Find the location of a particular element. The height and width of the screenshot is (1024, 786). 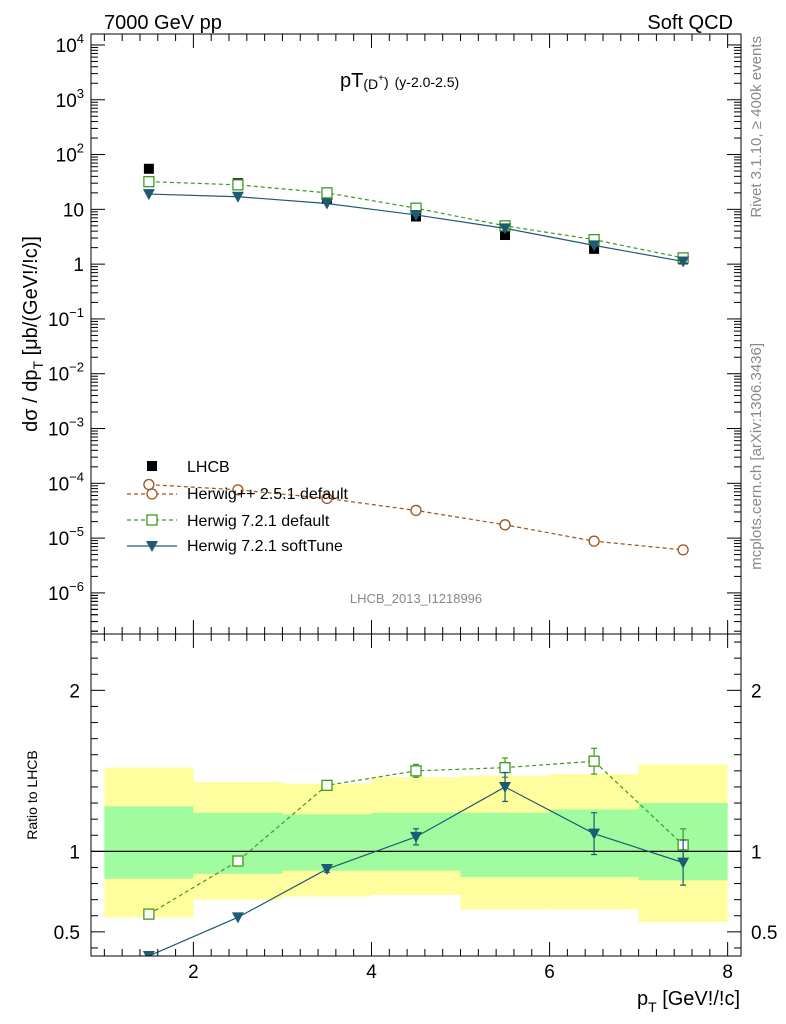

analysis-id: LHCB_2013_I1218996 is located at coordinates (416, 598).